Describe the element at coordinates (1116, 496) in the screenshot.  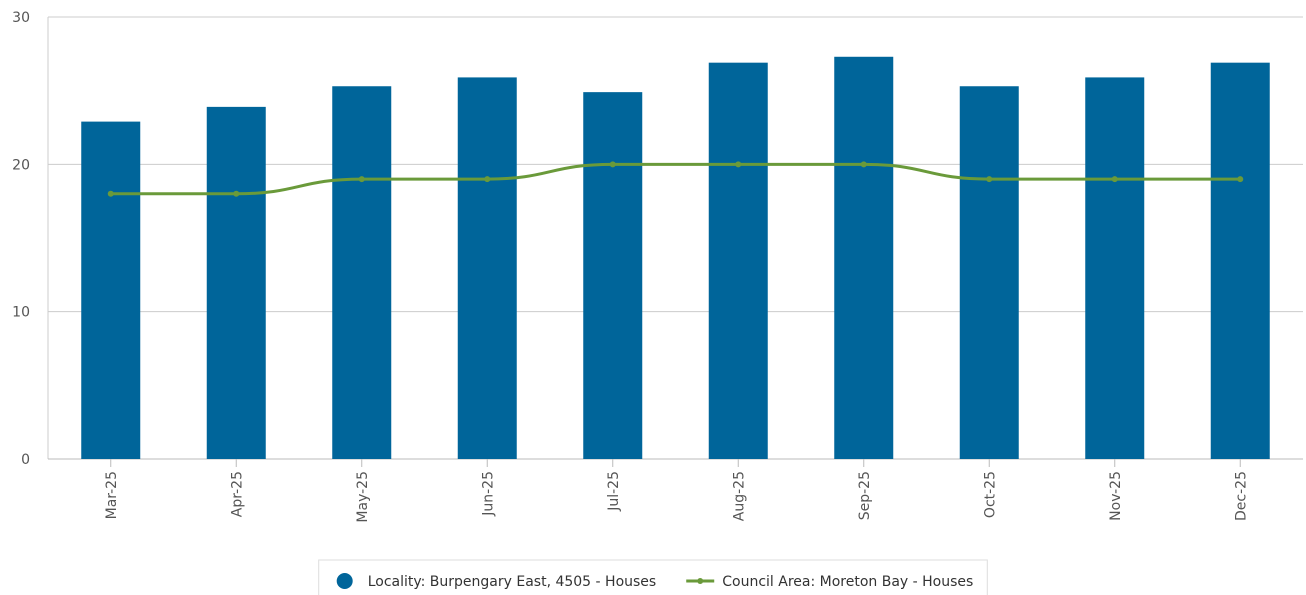
I see `x-tick-label: Nov-25` at that location.